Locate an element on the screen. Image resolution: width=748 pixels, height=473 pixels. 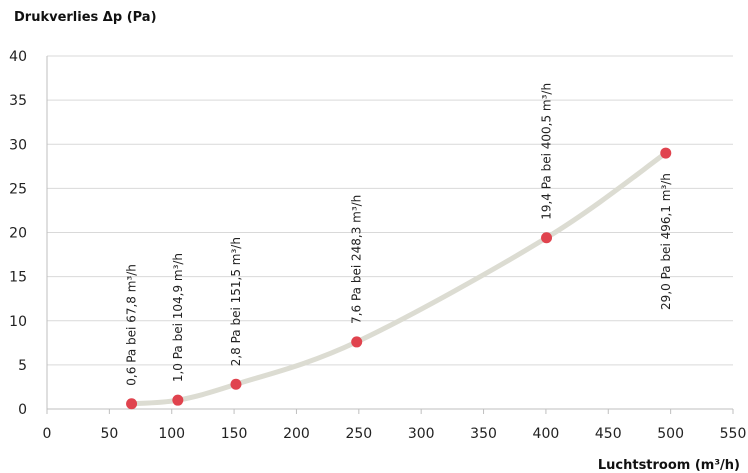
x-tick-label: 250 is located at coordinates (358, 434).